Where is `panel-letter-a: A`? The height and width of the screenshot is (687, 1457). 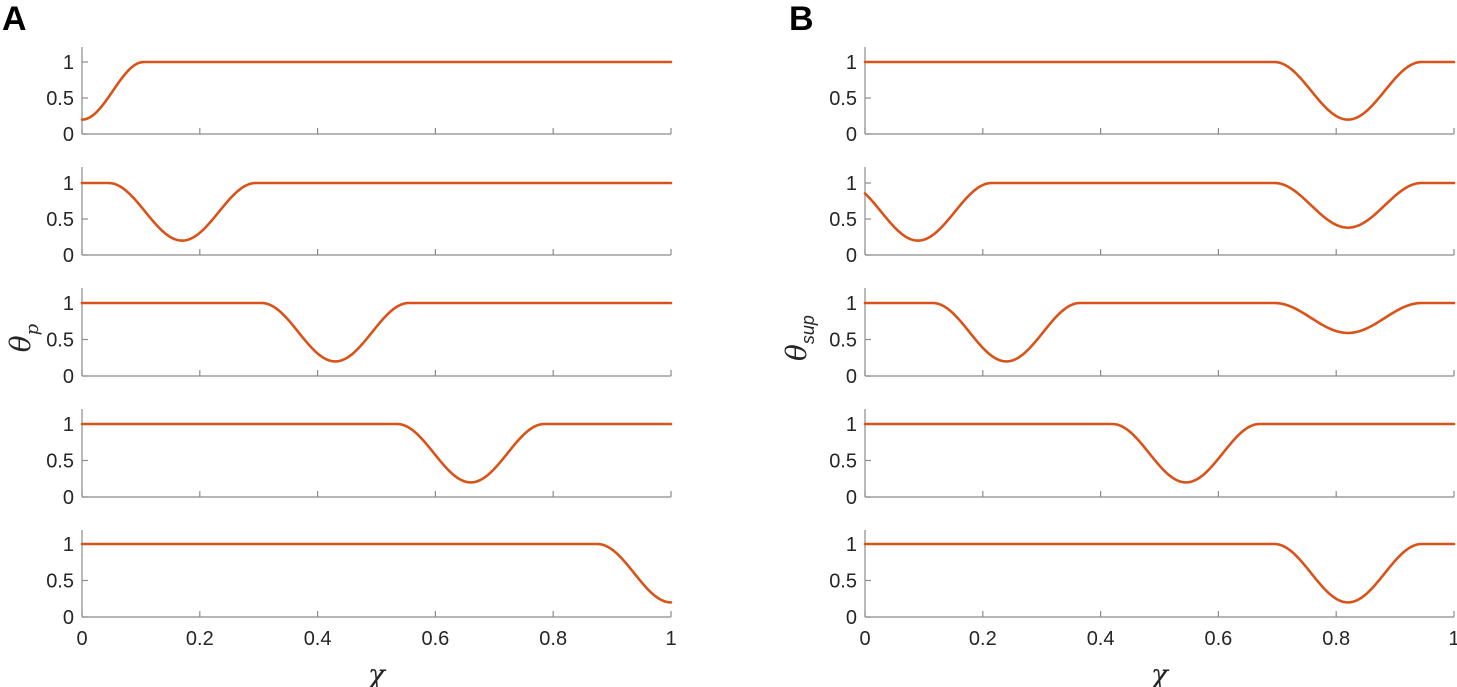
panel-letter-a: A is located at coordinates (14, 19).